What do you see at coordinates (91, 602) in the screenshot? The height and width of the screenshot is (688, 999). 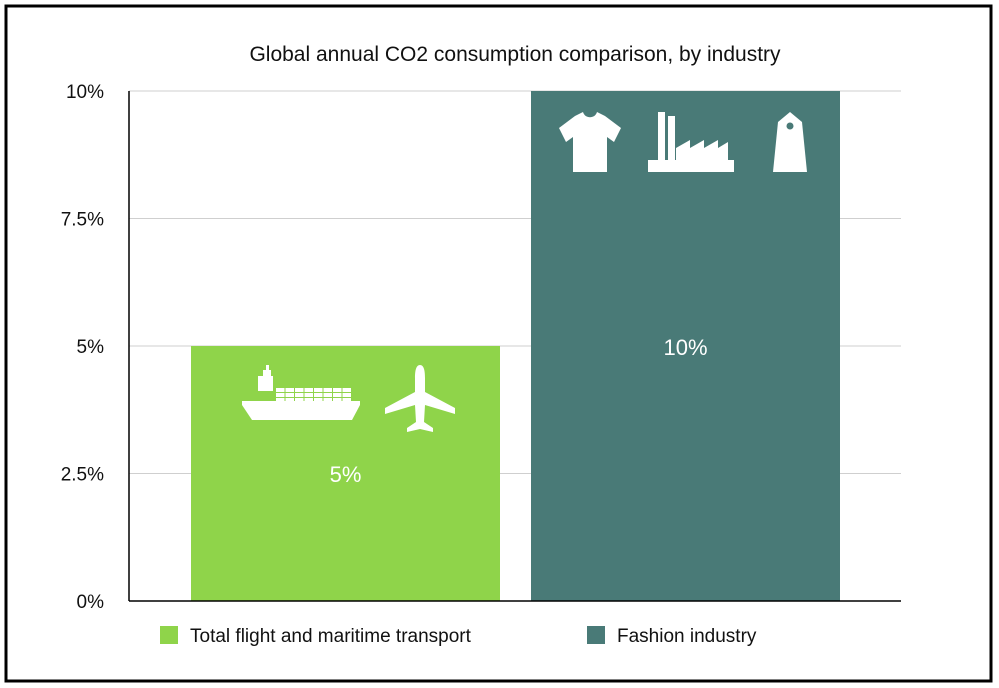 I see `y-tick-label: 0%` at bounding box center [91, 602].